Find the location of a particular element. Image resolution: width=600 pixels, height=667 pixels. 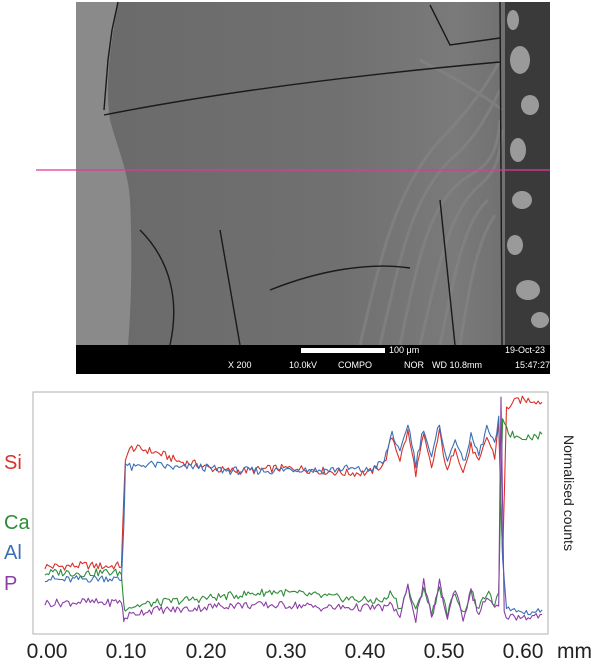

sem-working-distance: WD 10.8mm is located at coordinates (457, 365).